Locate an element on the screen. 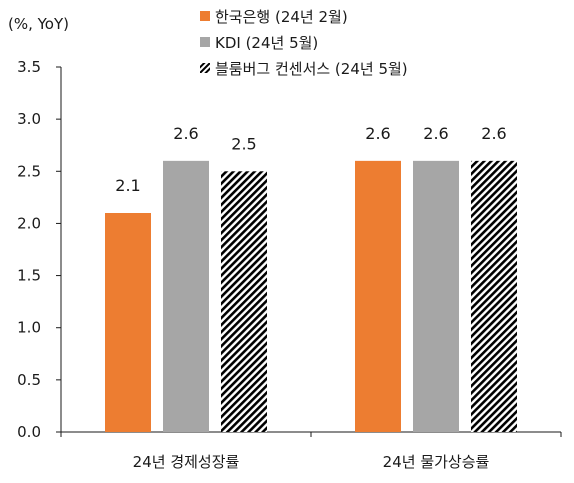 Image resolution: width=574 pixels, height=483 pixels. data-label: 2.5 is located at coordinates (243, 143).